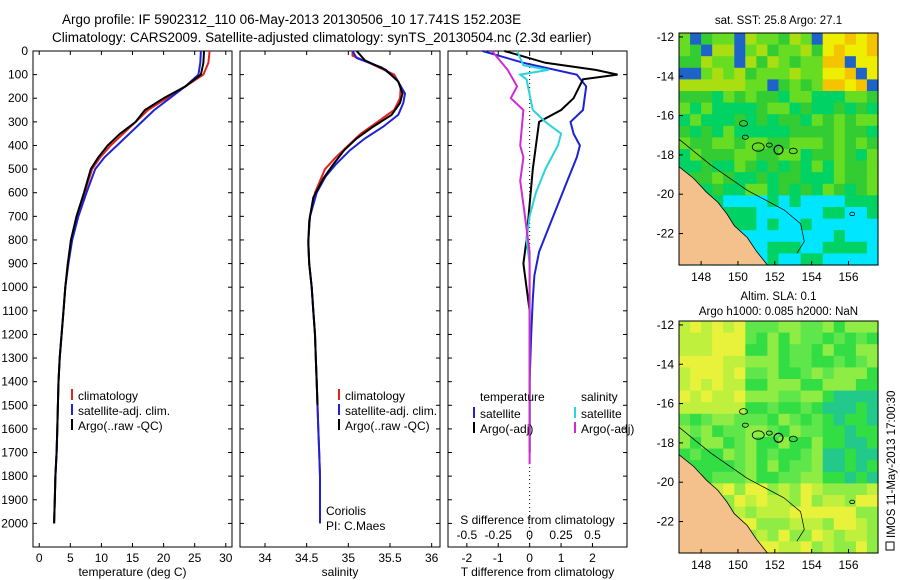  What do you see at coordinates (849, 277) in the screenshot?
I see `sst_map-xtick-label: 156` at bounding box center [849, 277].